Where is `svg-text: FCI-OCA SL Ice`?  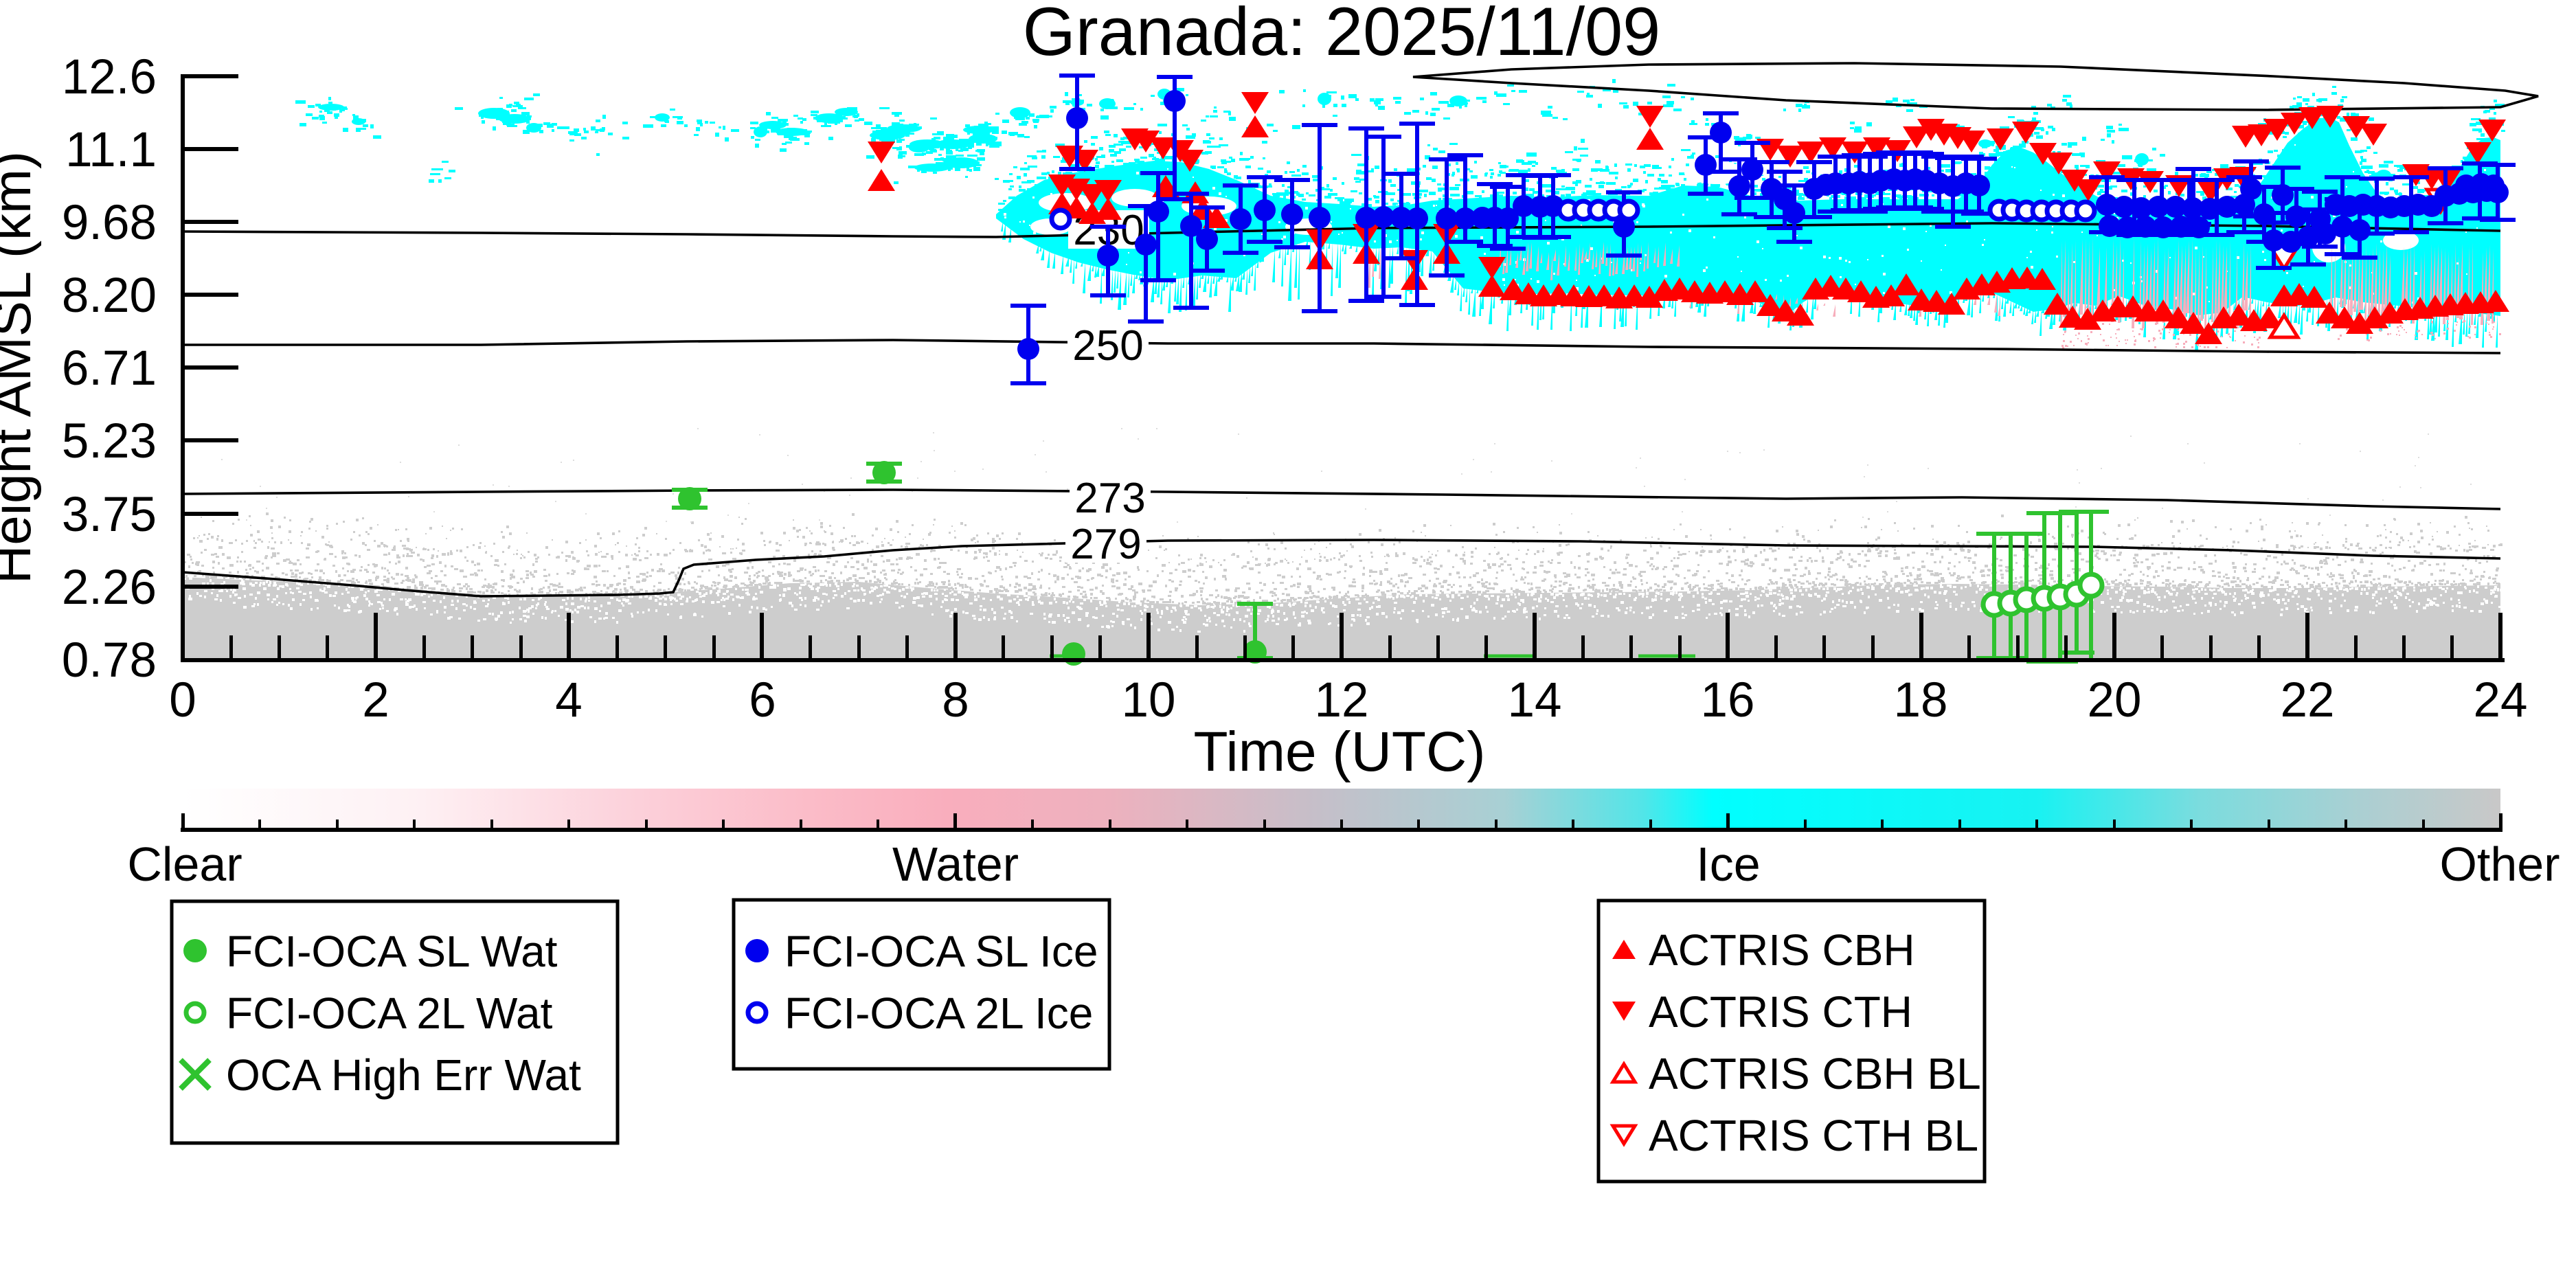 svg-text: FCI-OCA SL Ice is located at coordinates (941, 951).